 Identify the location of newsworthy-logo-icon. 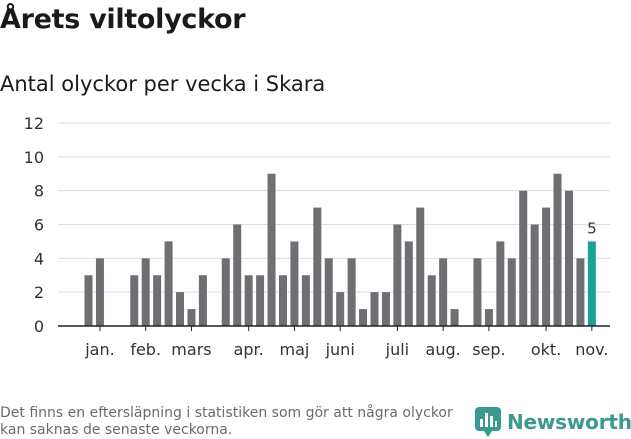
(488, 422).